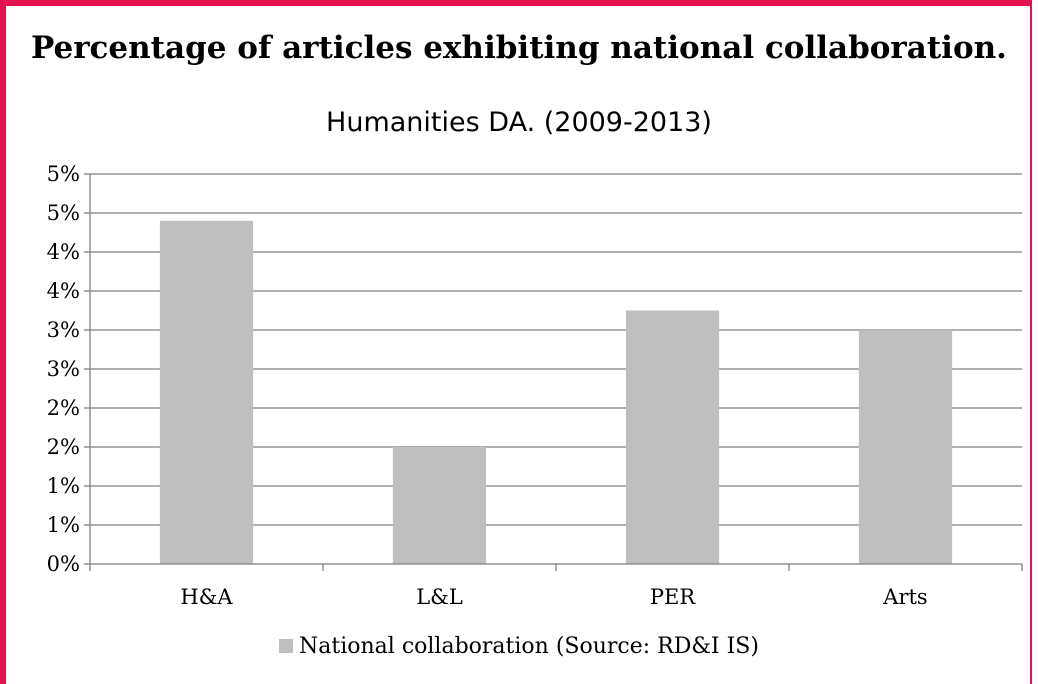 This screenshot has height=684, width=1038. Describe the element at coordinates (439, 597) in the screenshot. I see `x-tick-label: L&L` at that location.